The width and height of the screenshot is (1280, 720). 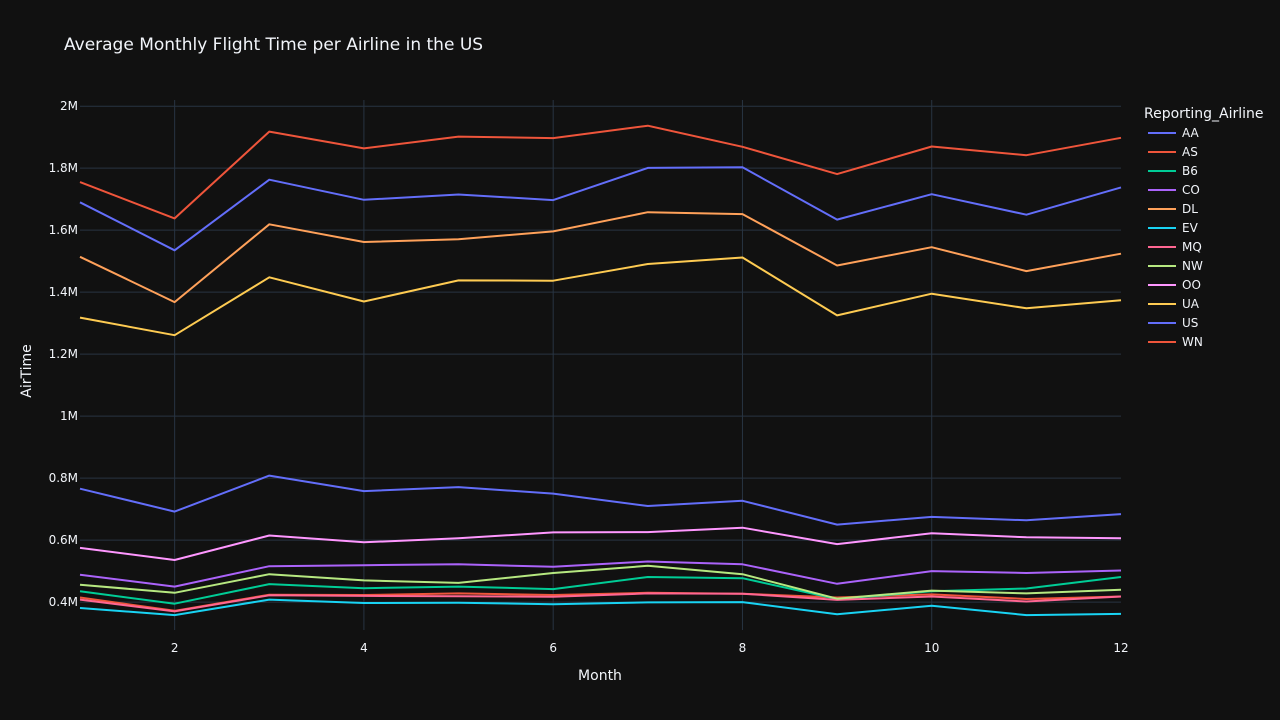 What do you see at coordinates (63, 230) in the screenshot?
I see `y-tick-label: 1.6M` at bounding box center [63, 230].